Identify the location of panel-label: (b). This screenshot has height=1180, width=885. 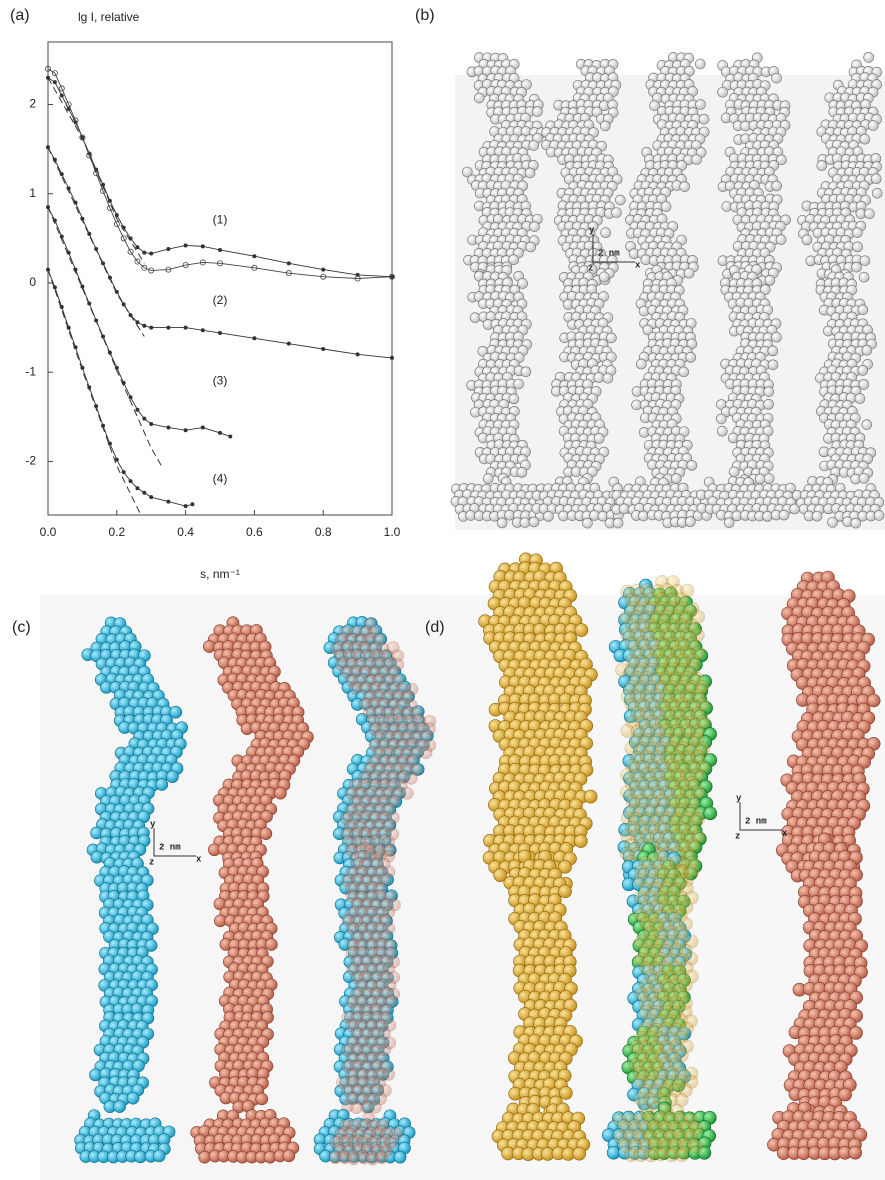
(425, 15).